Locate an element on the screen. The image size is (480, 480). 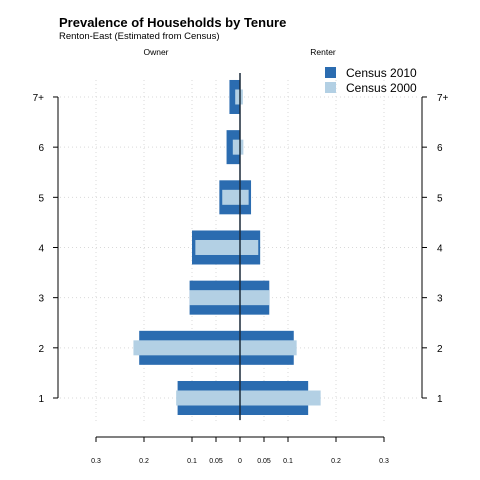
owner-label: Owner is located at coordinates (155, 52).